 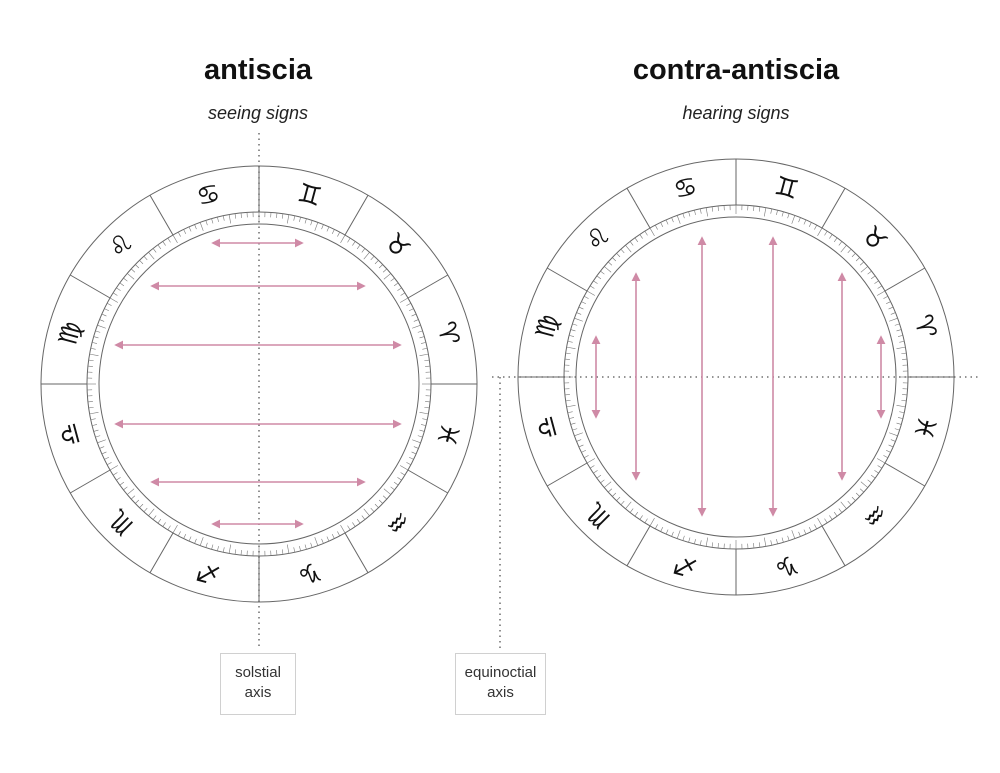 I want to click on equinoctial-axis-label-line2: axis, so click(x=500, y=692).